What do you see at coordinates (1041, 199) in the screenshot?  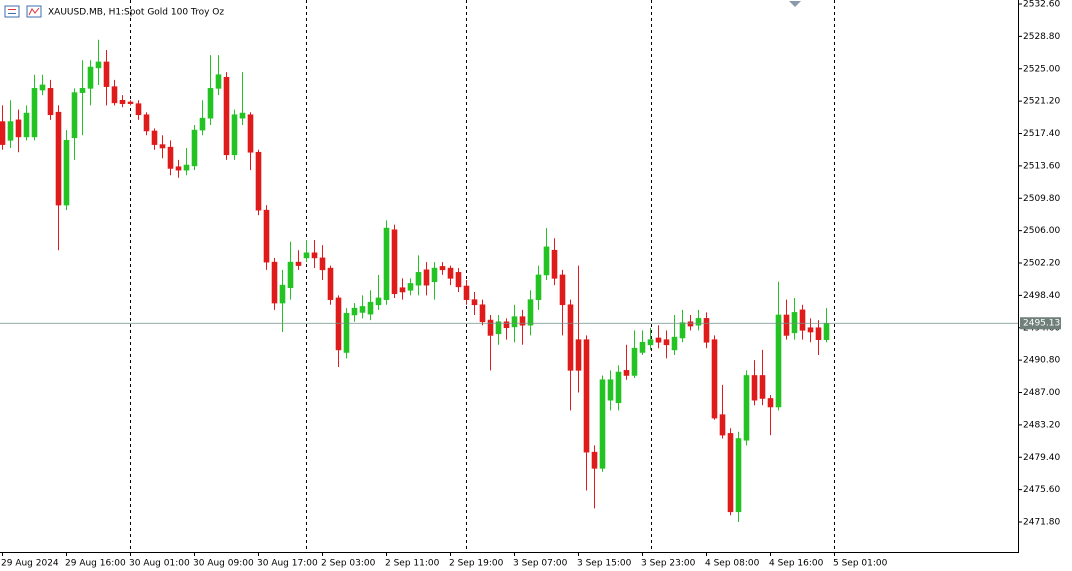 I see `y-tick-label: 2509.80` at bounding box center [1041, 199].